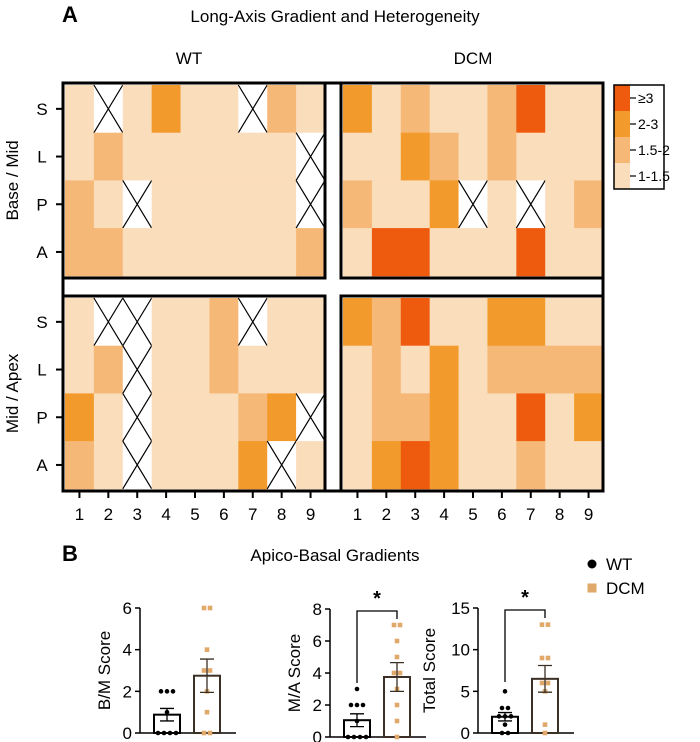 Image resolution: width=700 pixels, height=742 pixels. I want to click on row-label: S, so click(41, 109).